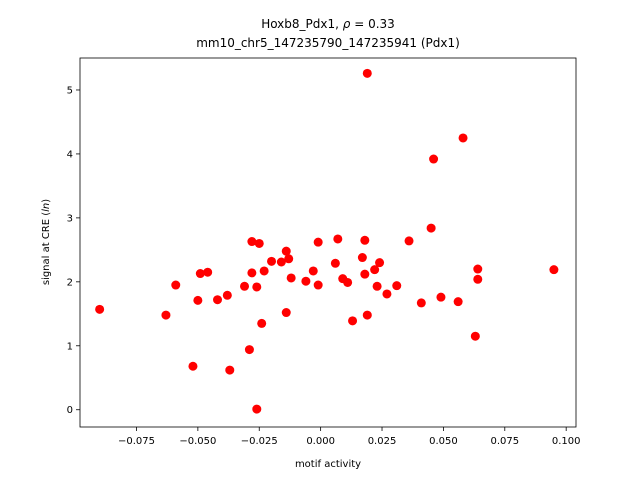 This screenshot has height=480, width=640. I want to click on x-tick-label: −0.050, so click(197, 441).